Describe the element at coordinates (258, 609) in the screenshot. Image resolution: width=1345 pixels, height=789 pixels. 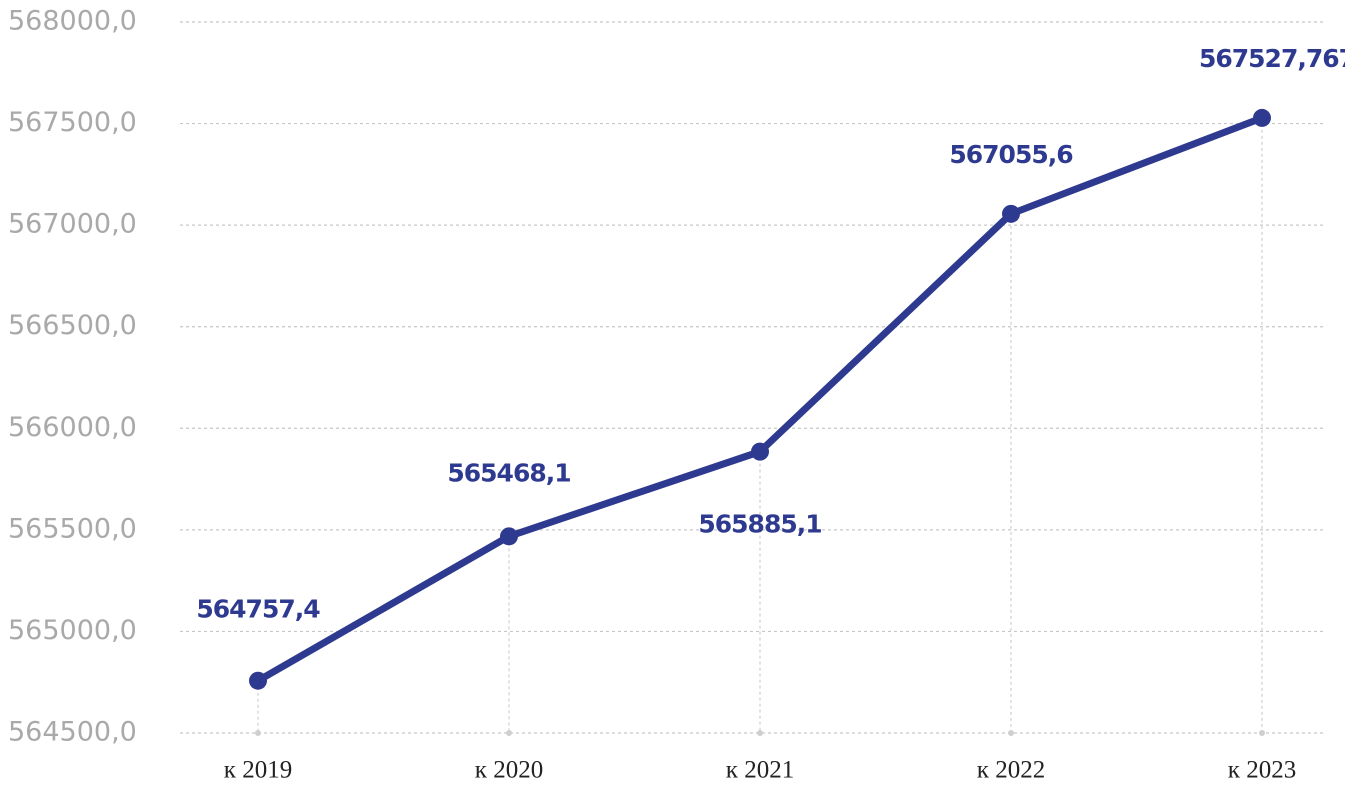
I see `value-label: 564757,4` at that location.